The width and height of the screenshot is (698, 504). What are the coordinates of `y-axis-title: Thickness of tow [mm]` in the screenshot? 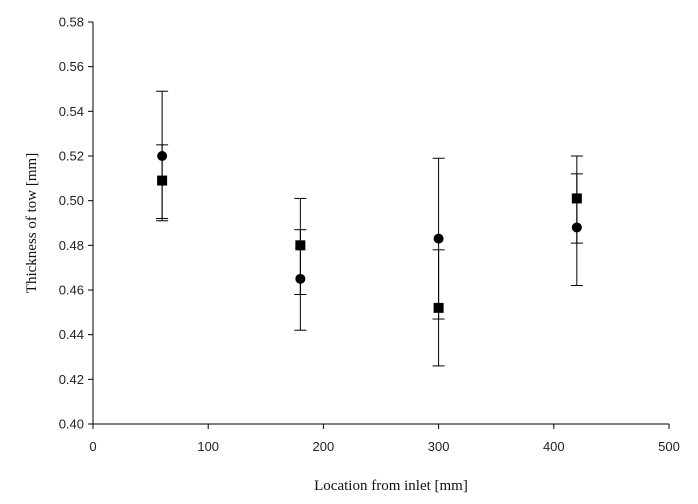 It's located at (32, 223).